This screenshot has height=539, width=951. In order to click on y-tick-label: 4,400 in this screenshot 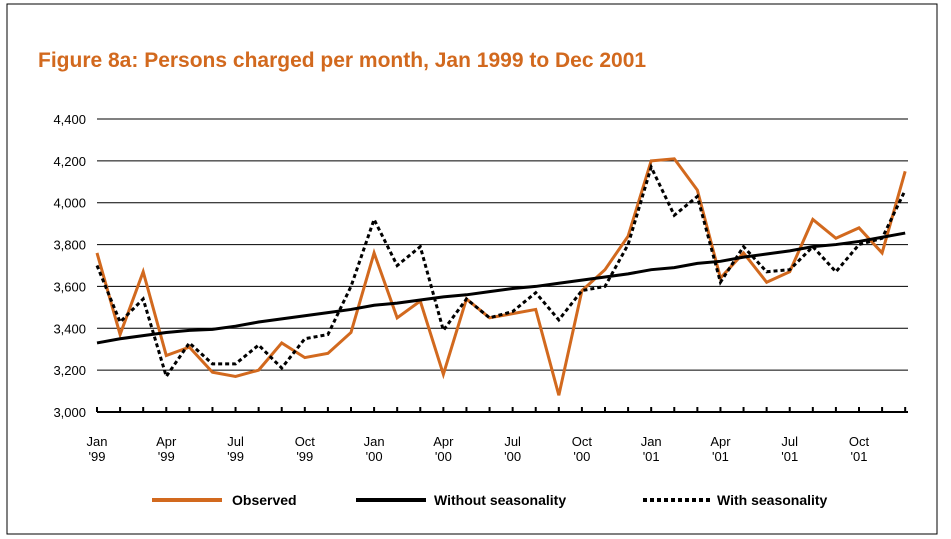, I will do `click(69, 119)`.